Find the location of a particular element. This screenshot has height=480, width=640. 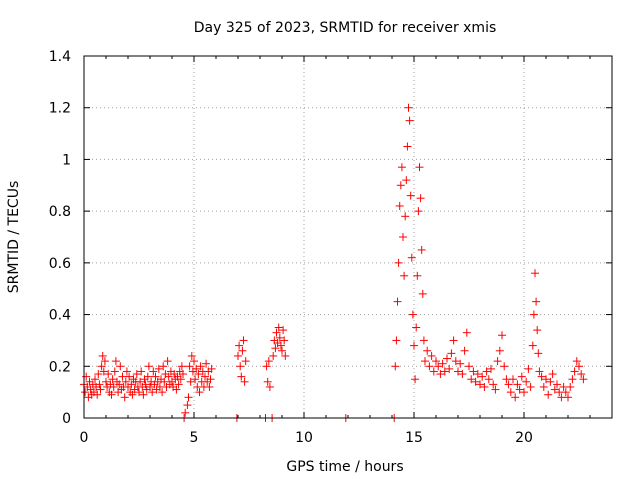

x-axis-label: GPS time / hours is located at coordinates (344, 467).